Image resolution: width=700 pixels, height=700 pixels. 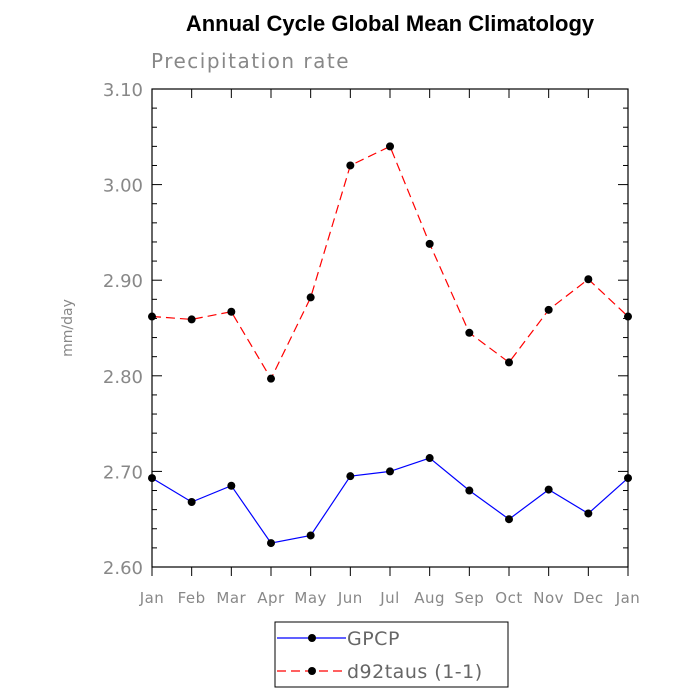 I want to click on x-tick-label: Nov, so click(x=548, y=598).